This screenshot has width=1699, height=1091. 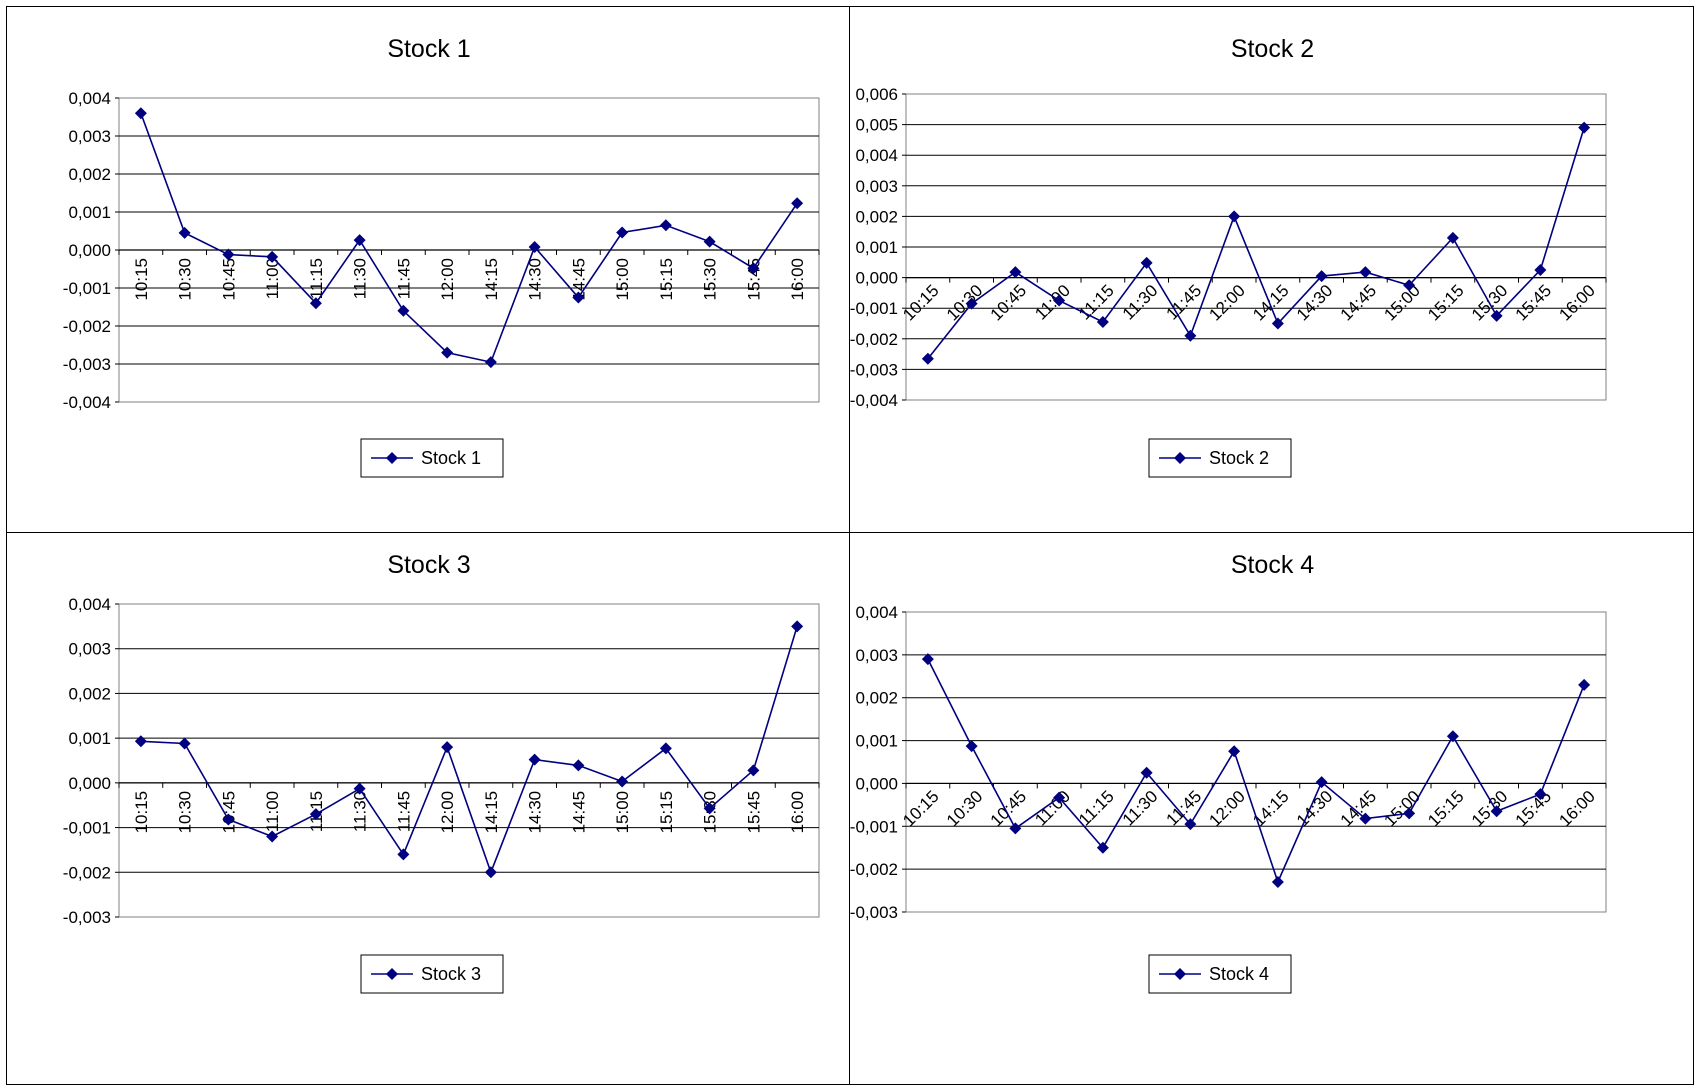 What do you see at coordinates (1239, 974) in the screenshot?
I see `legend-label: Stock 4` at bounding box center [1239, 974].